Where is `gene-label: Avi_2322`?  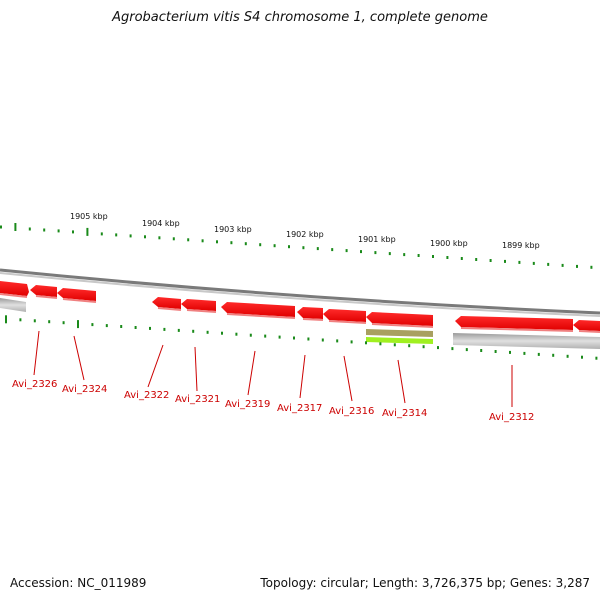 gene-label: Avi_2322 is located at coordinates (146, 395).